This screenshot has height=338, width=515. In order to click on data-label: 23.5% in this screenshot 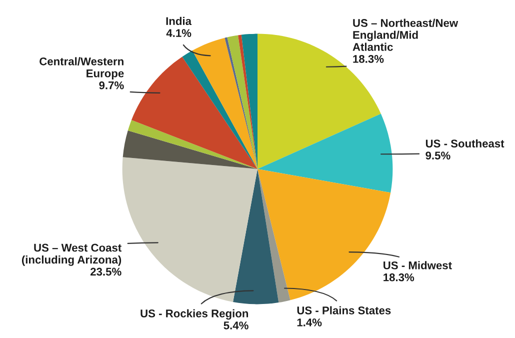, I will do `click(106, 272)`.